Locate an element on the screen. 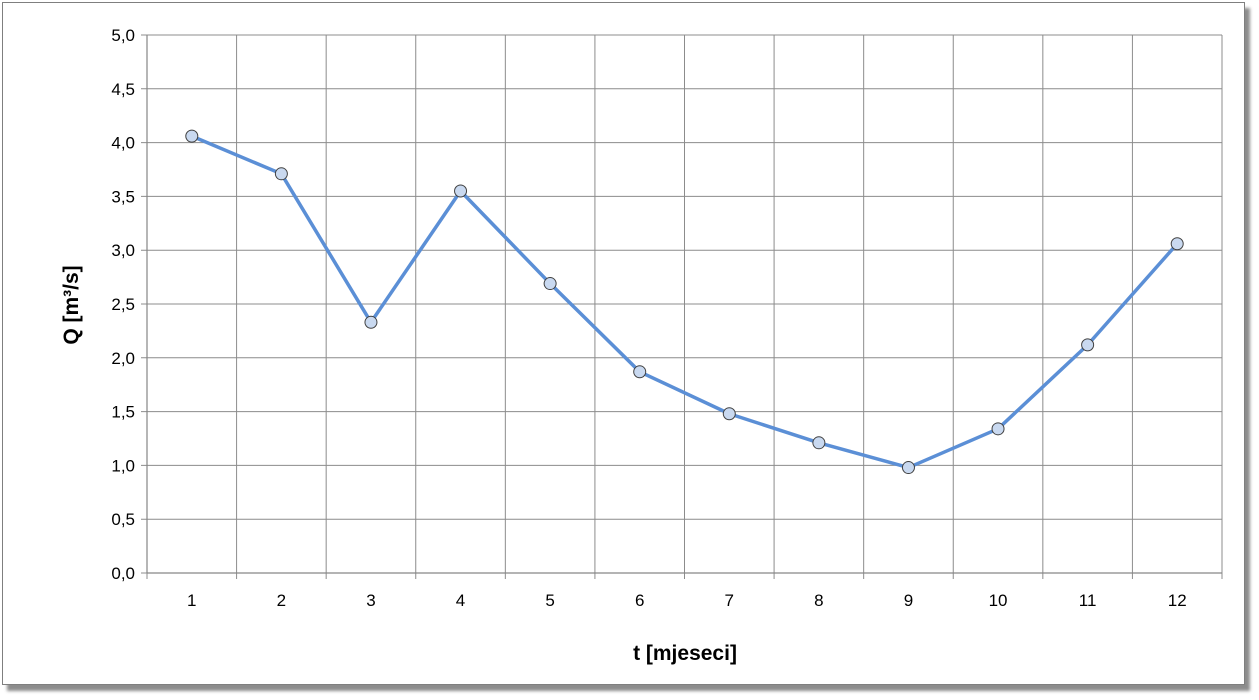 This screenshot has height=700, width=1259. x-tick-label: 9 is located at coordinates (908, 600).